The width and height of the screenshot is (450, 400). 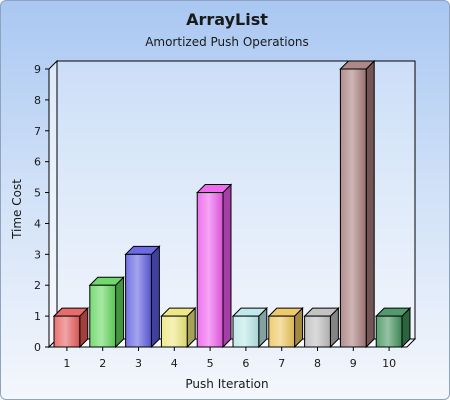 I want to click on y-axis-title: Time Cost, so click(x=17, y=209).